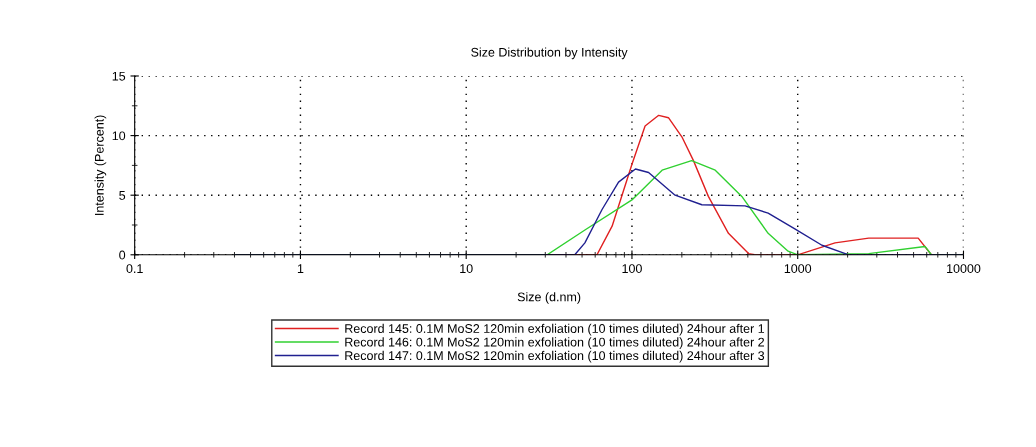 The width and height of the screenshot is (1036, 447). I want to click on x-tick-label: 1000, so click(798, 268).